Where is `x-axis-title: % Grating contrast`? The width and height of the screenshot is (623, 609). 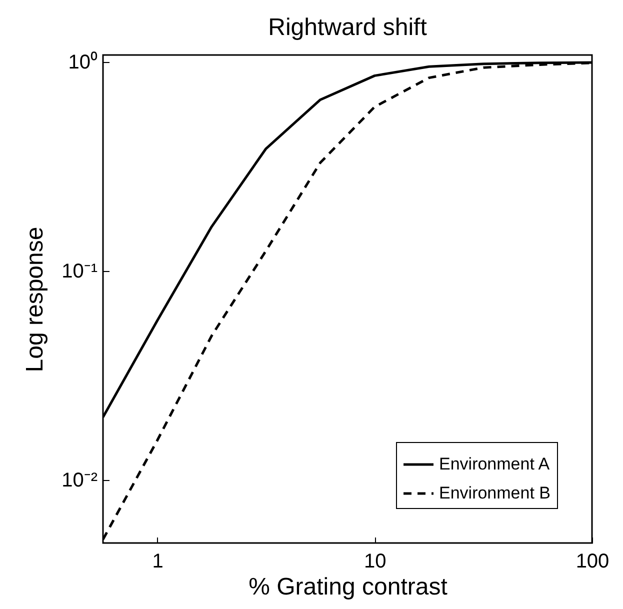
x-axis-title: % Grating contrast is located at coordinates (348, 587).